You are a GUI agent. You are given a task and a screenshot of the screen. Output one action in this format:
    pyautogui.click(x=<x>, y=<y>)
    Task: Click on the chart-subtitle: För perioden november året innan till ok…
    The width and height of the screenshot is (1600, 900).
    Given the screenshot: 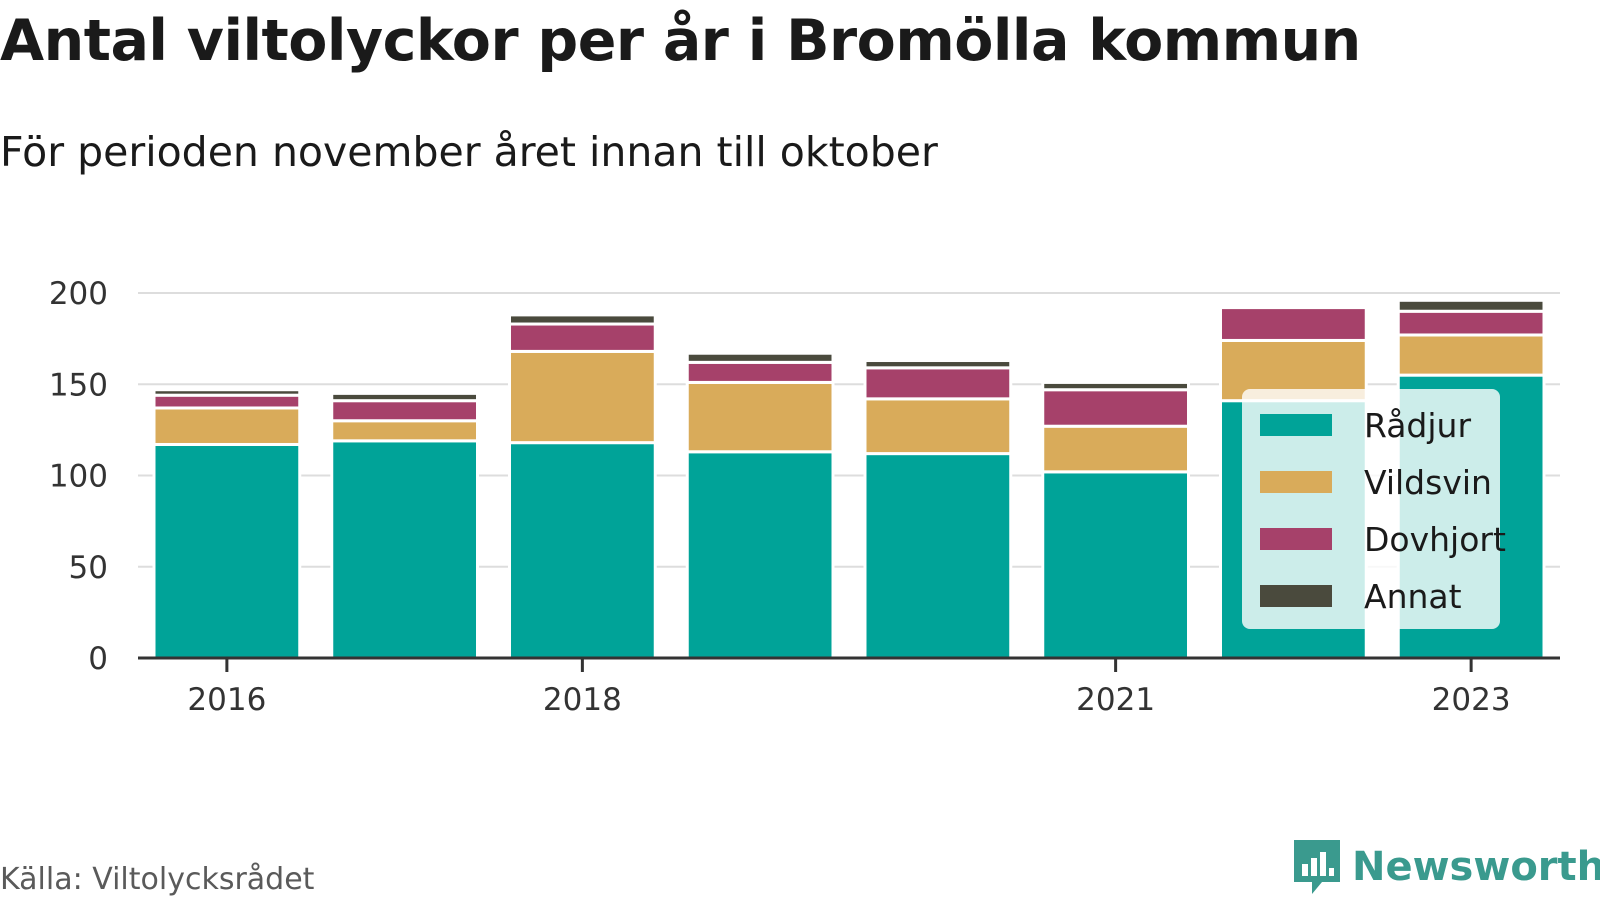 What is the action you would take?
    pyautogui.click(x=469, y=152)
    